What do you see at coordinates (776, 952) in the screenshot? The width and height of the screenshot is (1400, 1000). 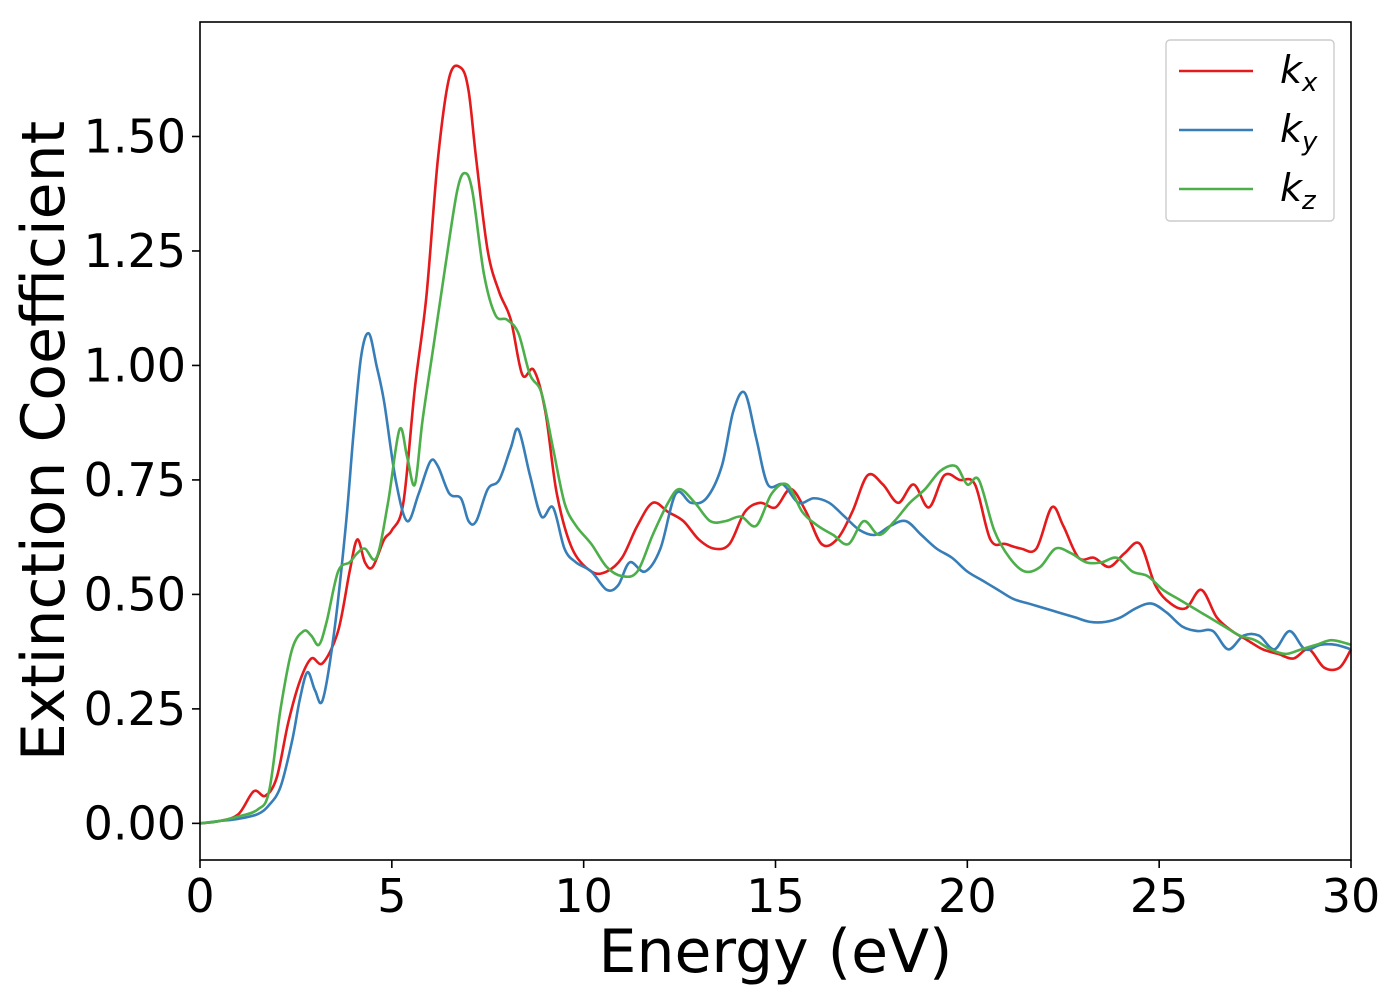 I see `x-axis-title: Energy (eV)` at bounding box center [776, 952].